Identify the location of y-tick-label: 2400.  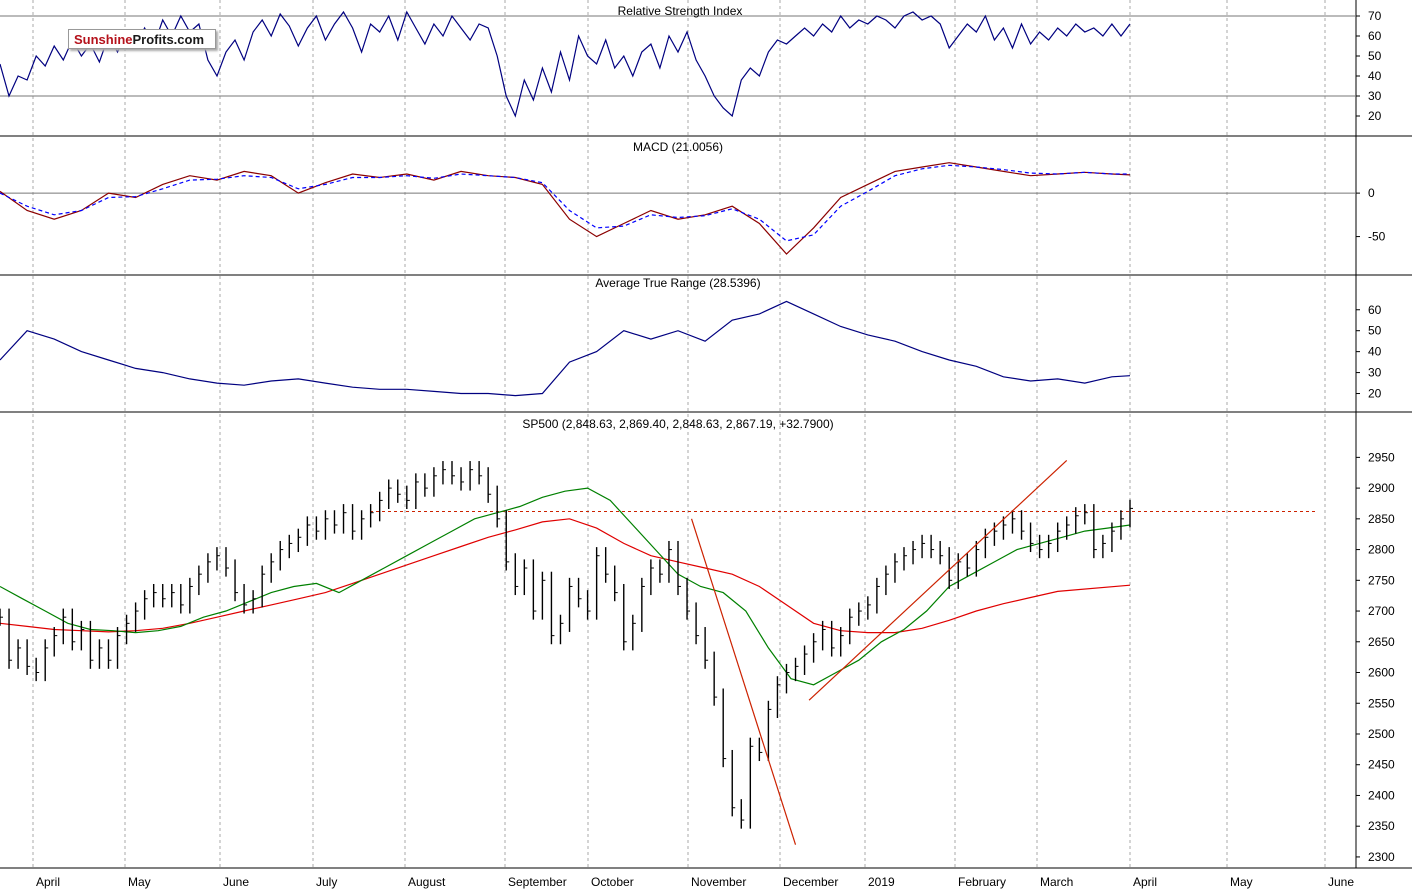
(1381, 795).